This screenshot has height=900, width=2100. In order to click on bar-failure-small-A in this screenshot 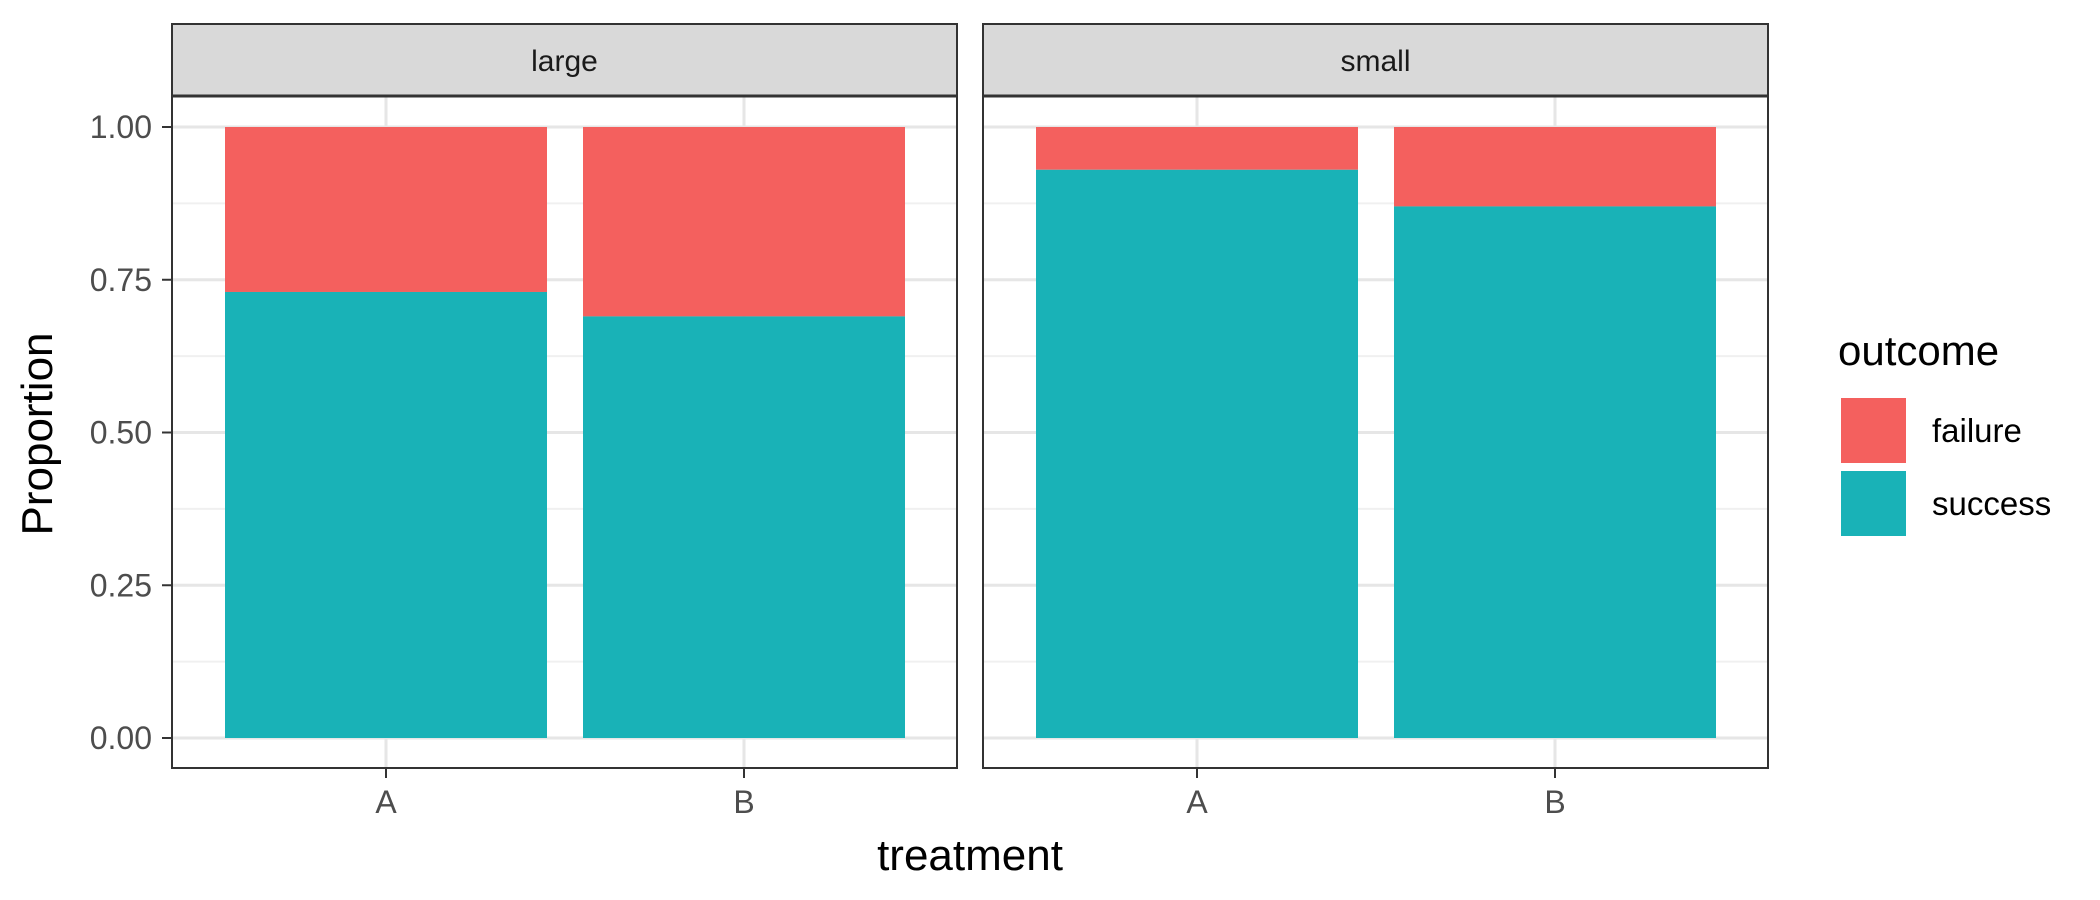, I will do `click(1197, 148)`.